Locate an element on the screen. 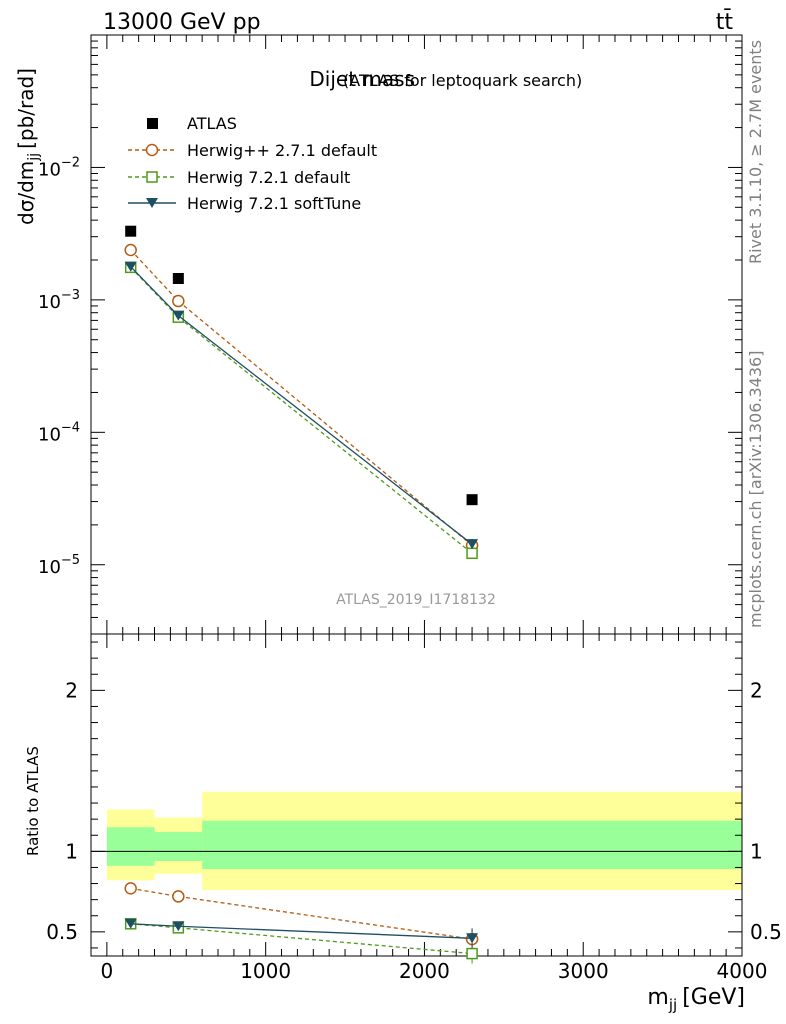 The image size is (786, 1024). legend-entry-herwig721: Herwig 7.2.1 default is located at coordinates (239, 177).